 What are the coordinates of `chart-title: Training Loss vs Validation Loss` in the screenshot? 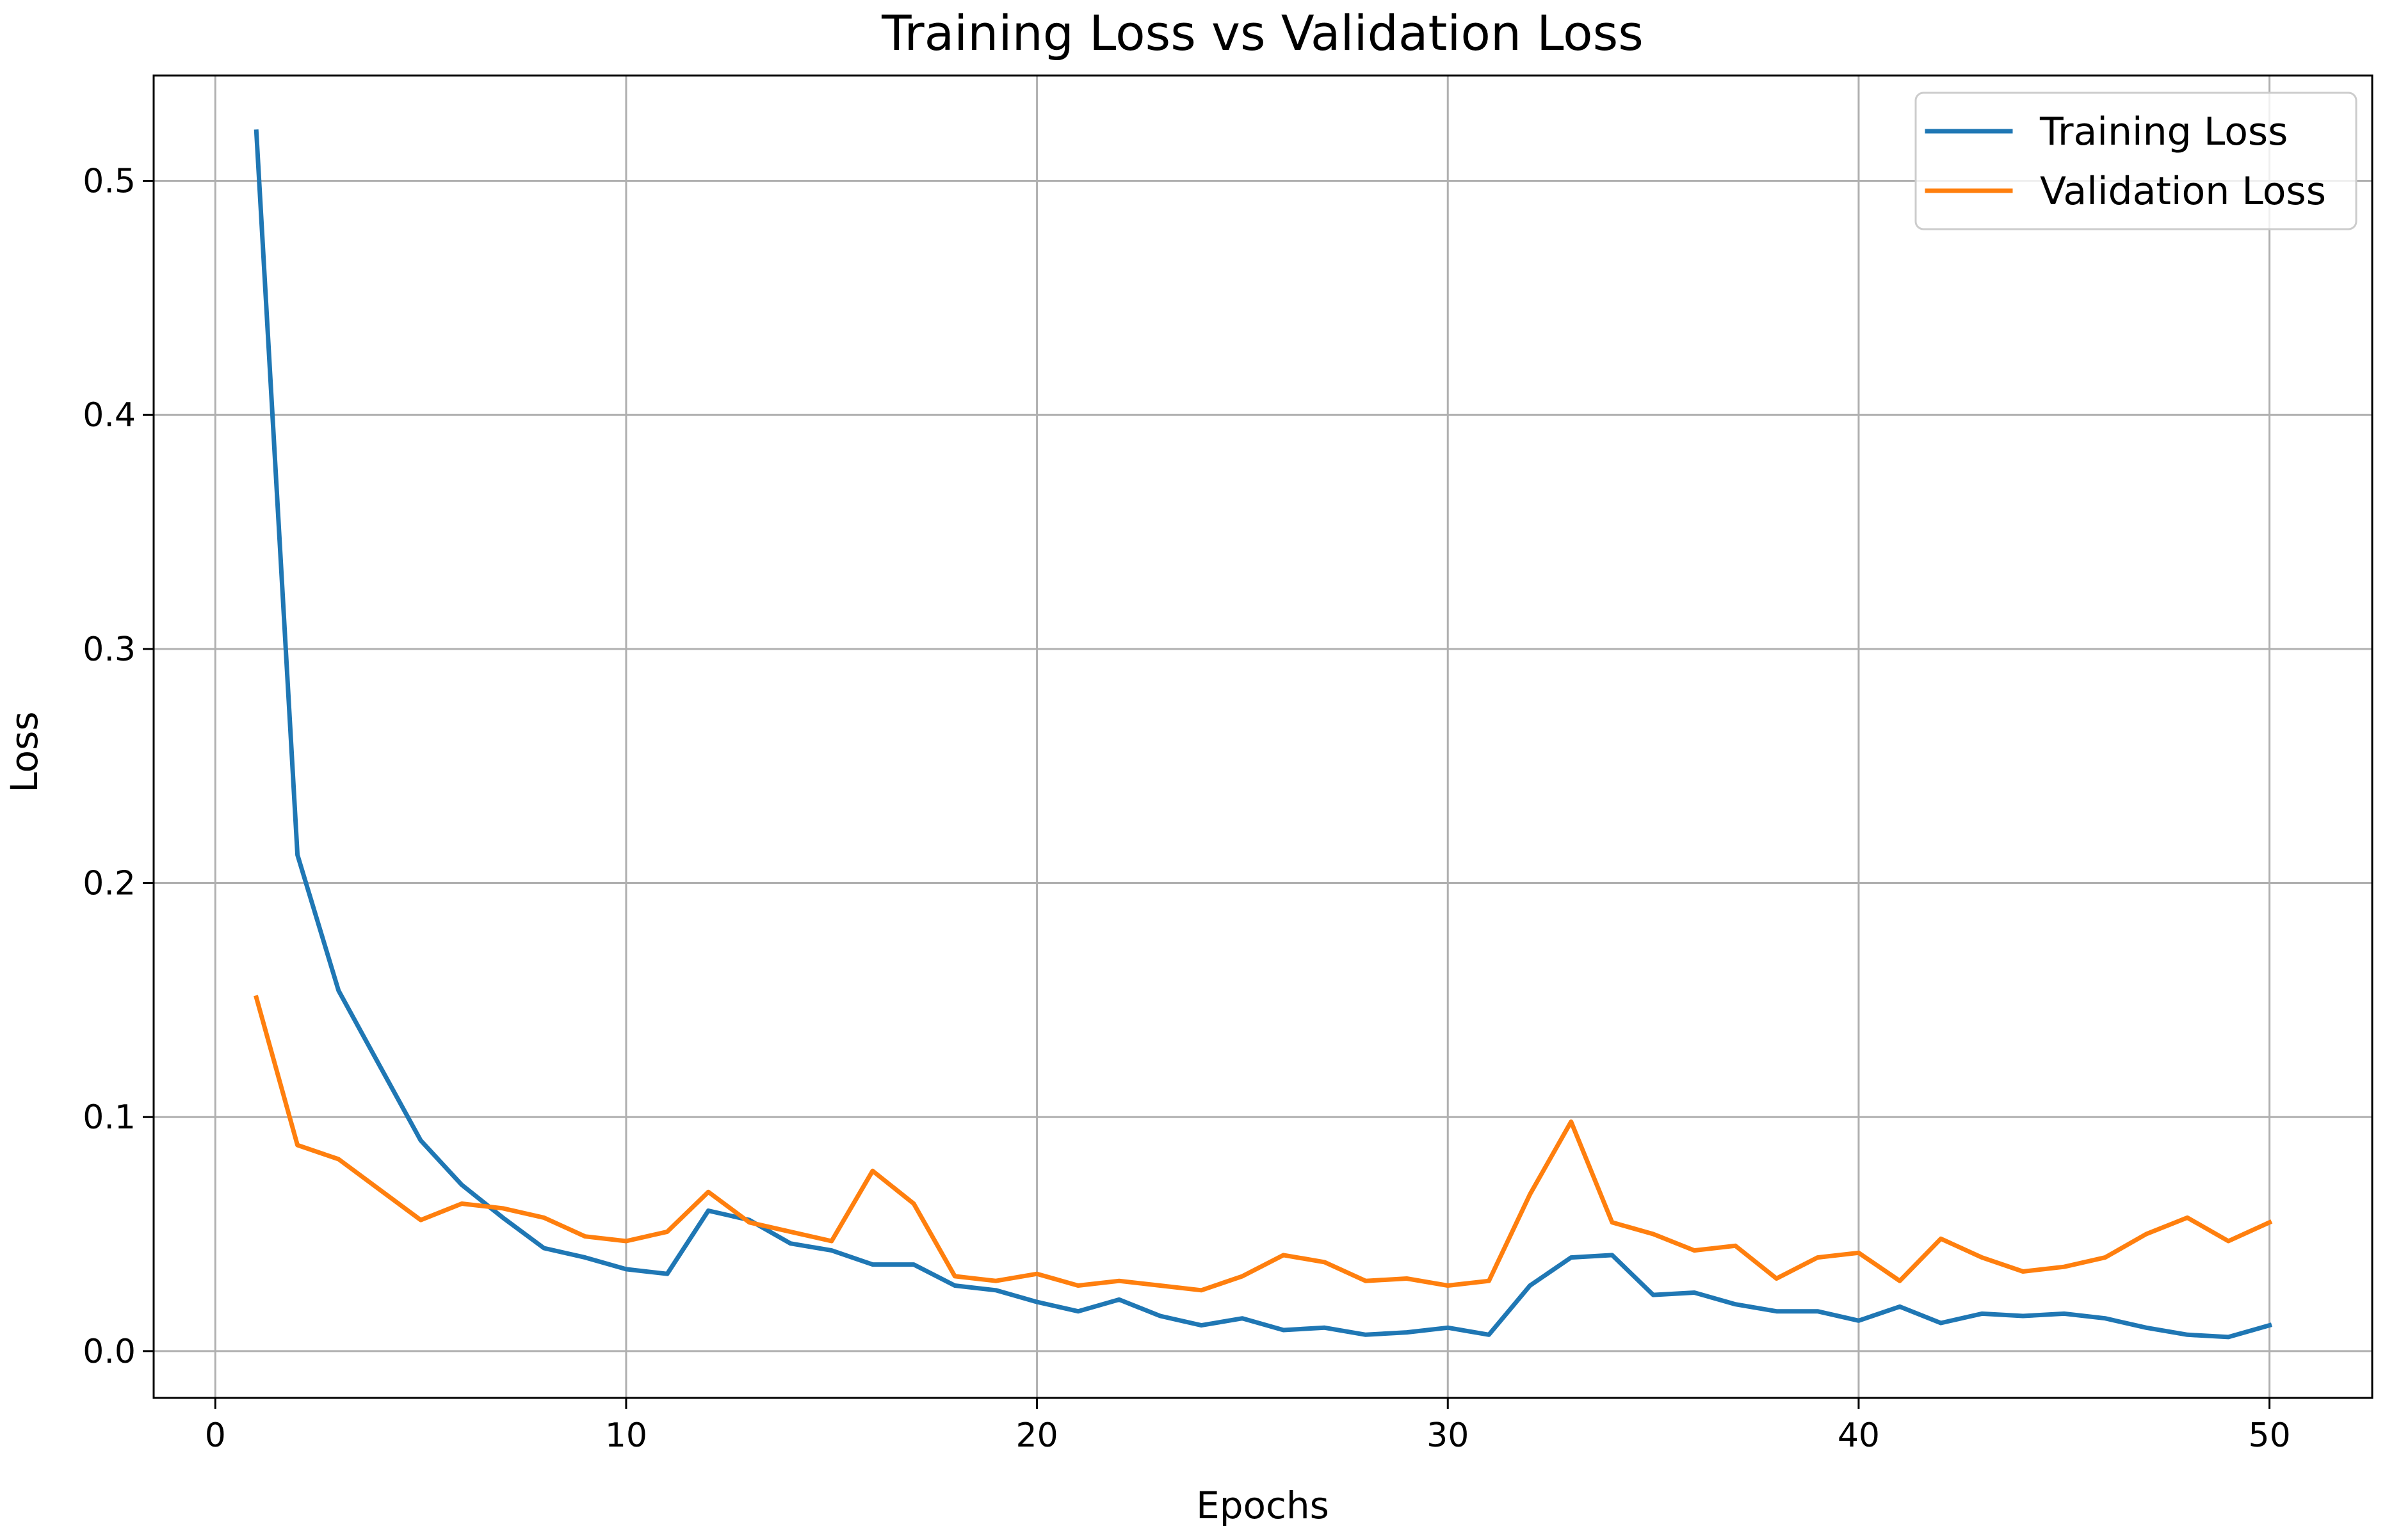 It's located at (1262, 33).